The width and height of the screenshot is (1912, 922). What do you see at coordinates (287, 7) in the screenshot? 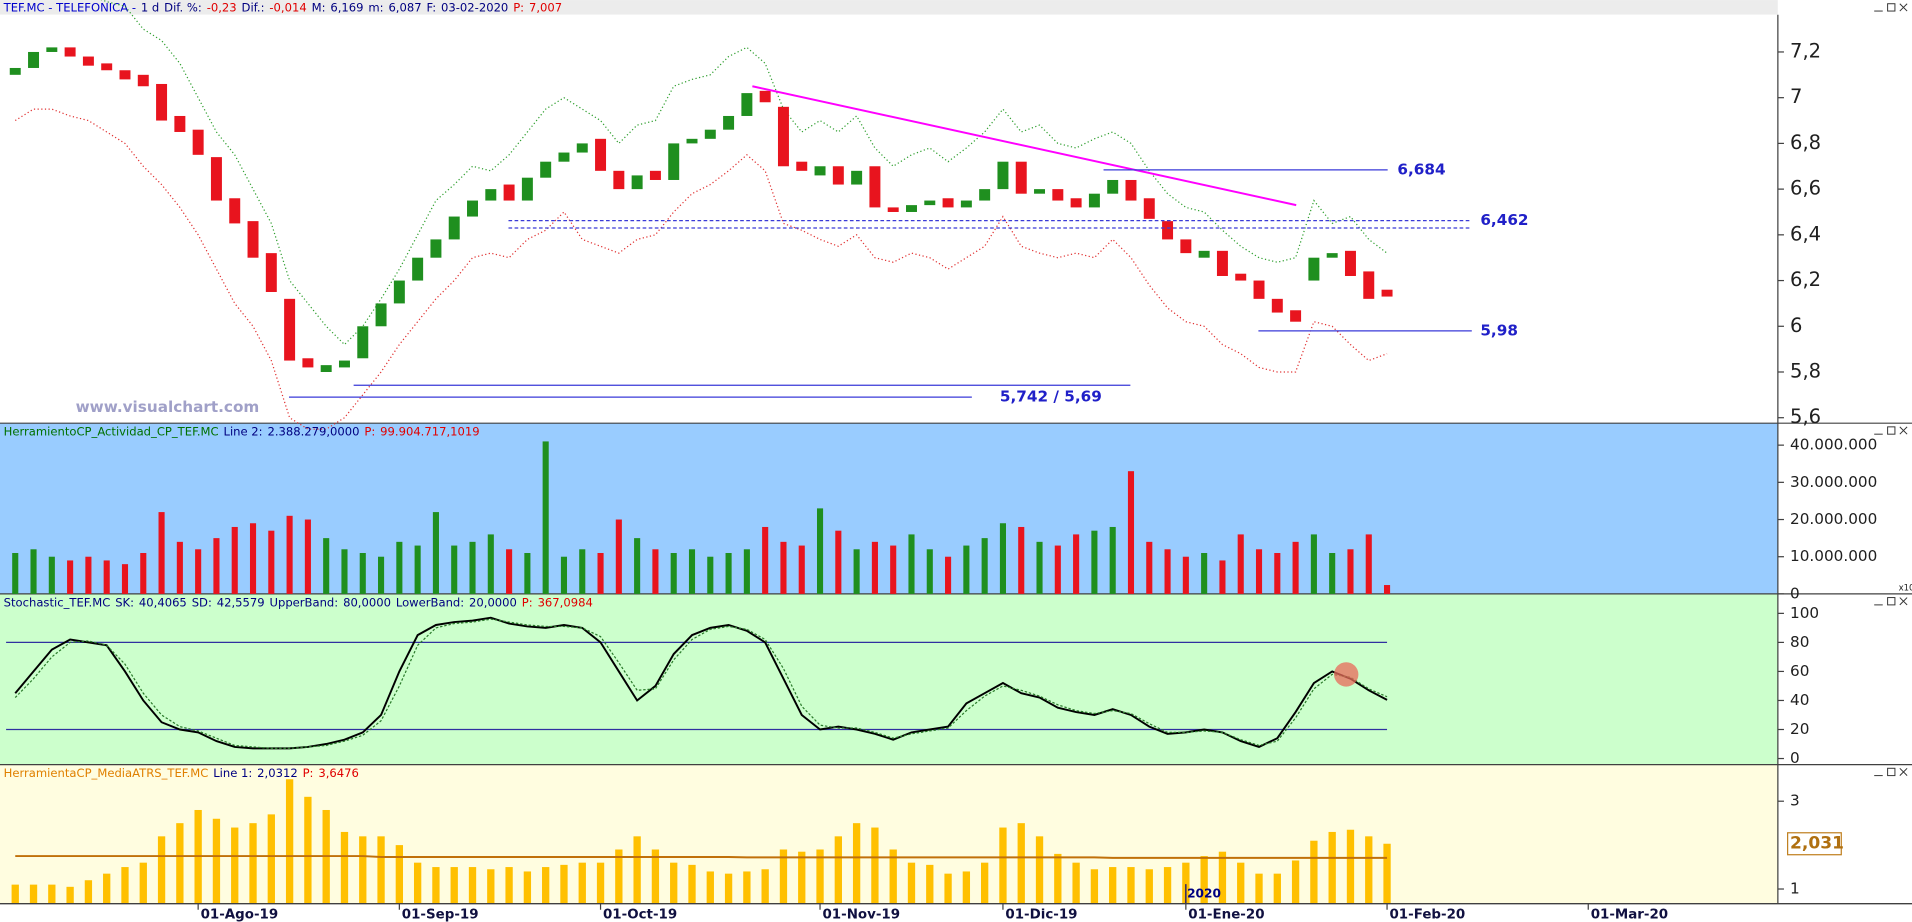
I see `header-item: -0,014` at bounding box center [287, 7].